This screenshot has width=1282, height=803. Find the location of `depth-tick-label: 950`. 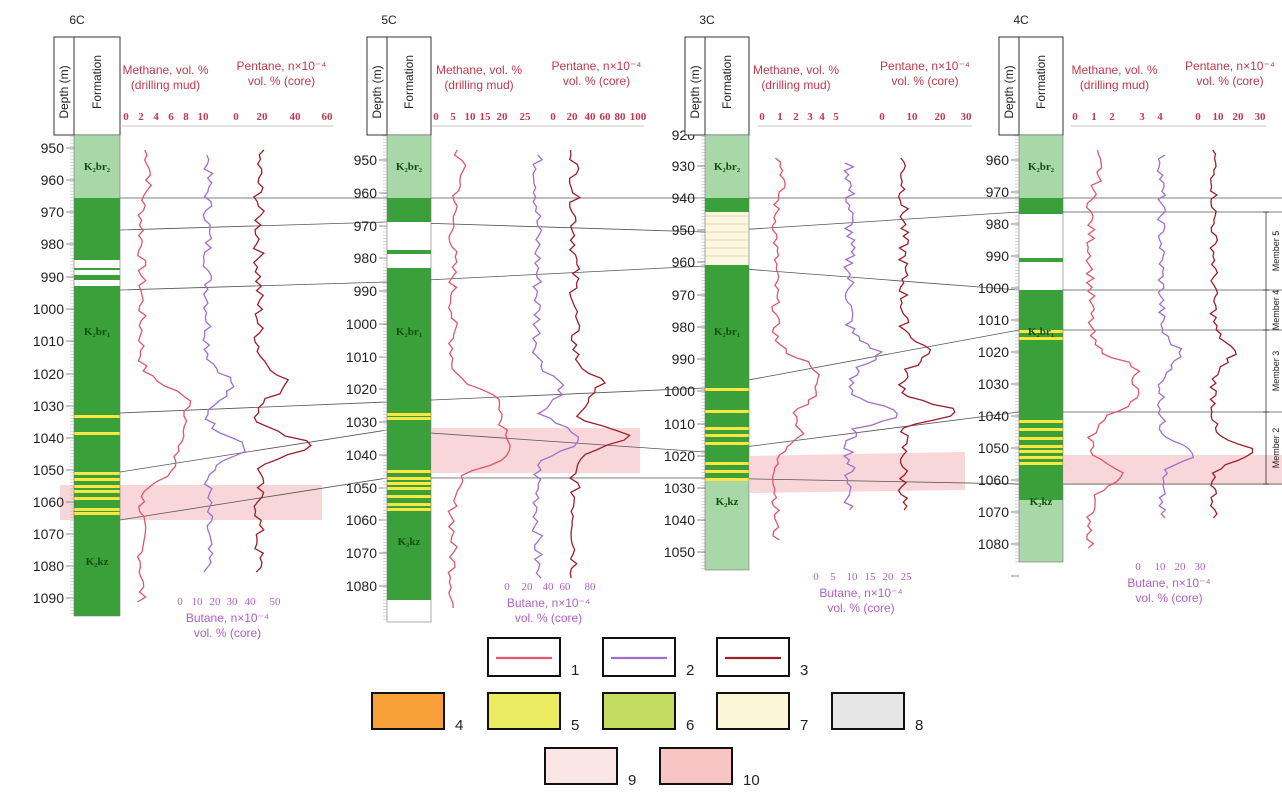

depth-tick-label: 950 is located at coordinates (366, 160).